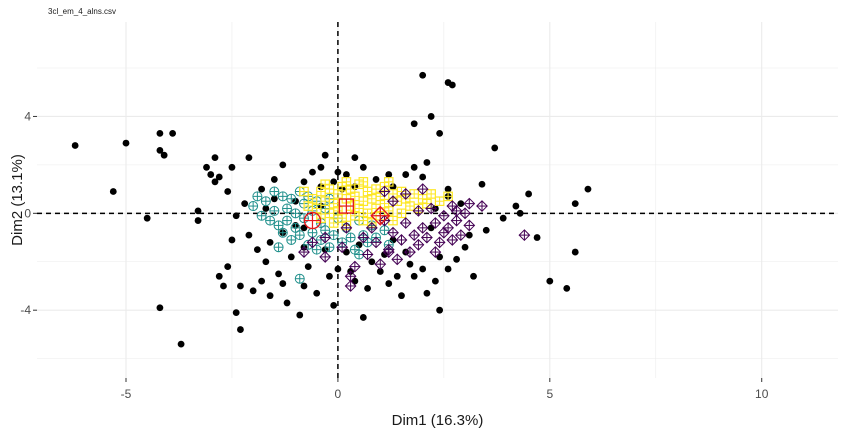 The image size is (846, 438). What do you see at coordinates (126, 394) in the screenshot?
I see `x-tick-label: -5` at bounding box center [126, 394].